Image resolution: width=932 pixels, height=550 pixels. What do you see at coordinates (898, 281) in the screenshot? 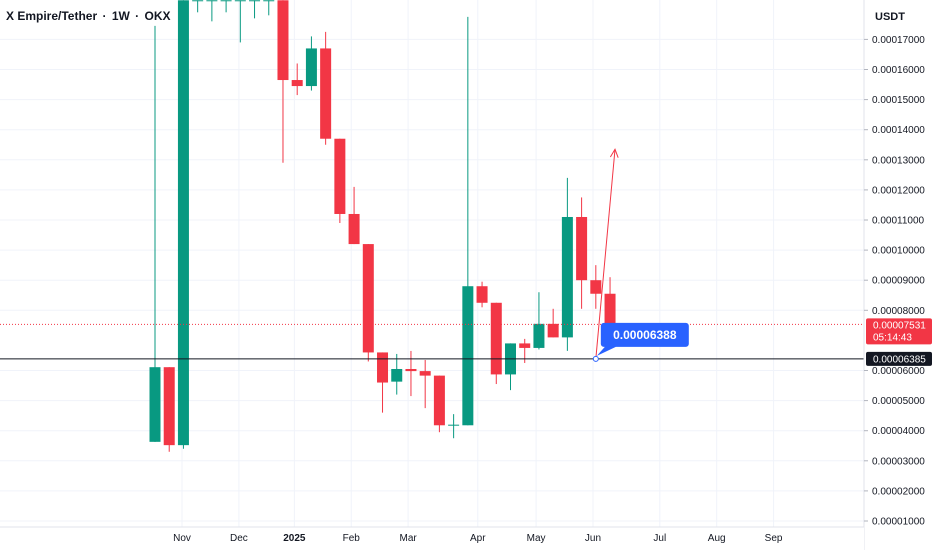
I see `price-tick-label: 0.00009000` at bounding box center [898, 281].